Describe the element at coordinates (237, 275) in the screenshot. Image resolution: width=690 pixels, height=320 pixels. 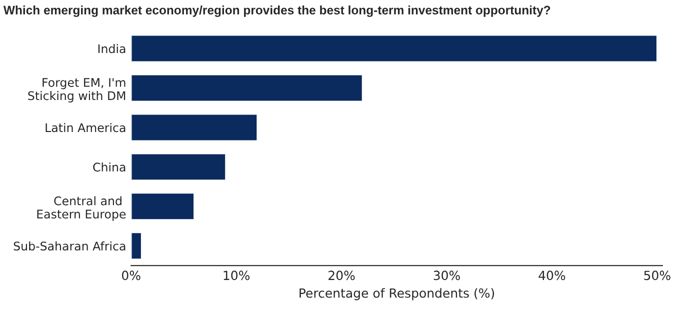
I see `x-tick-label: 10%` at that location.